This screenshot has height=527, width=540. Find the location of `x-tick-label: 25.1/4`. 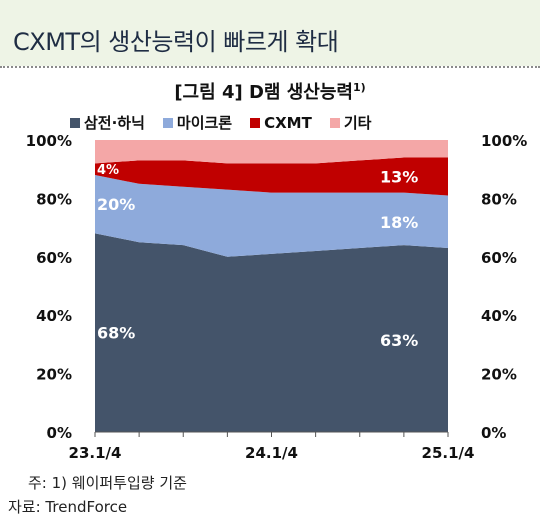

x-tick-label: 25.1/4 is located at coordinates (448, 453).